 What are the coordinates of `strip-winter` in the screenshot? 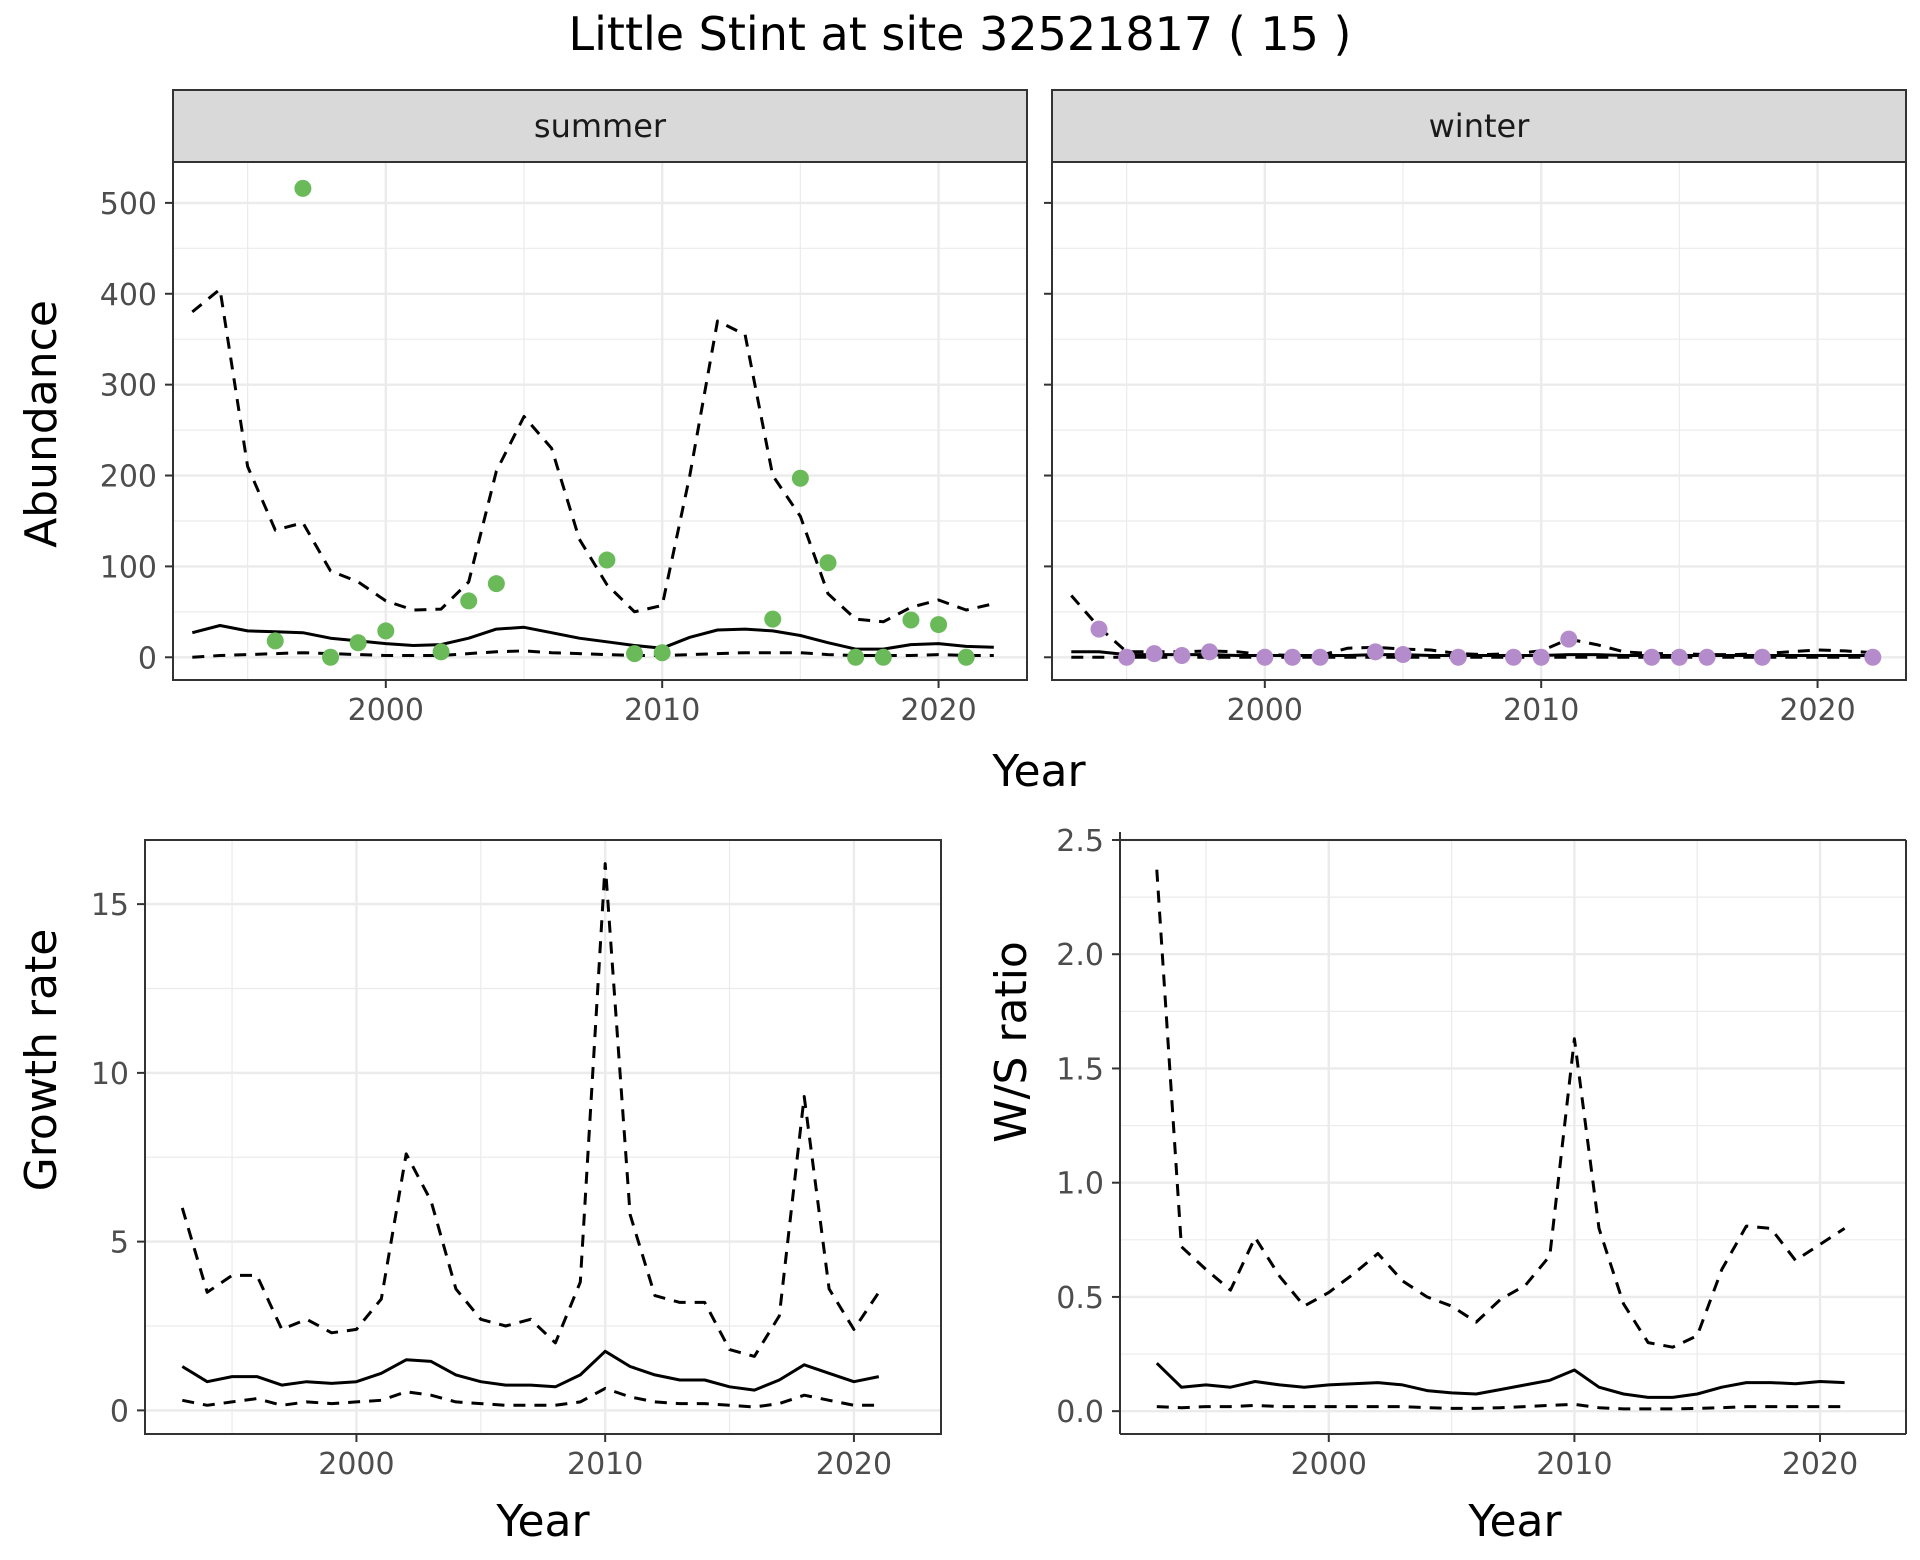 It's located at (1479, 126).